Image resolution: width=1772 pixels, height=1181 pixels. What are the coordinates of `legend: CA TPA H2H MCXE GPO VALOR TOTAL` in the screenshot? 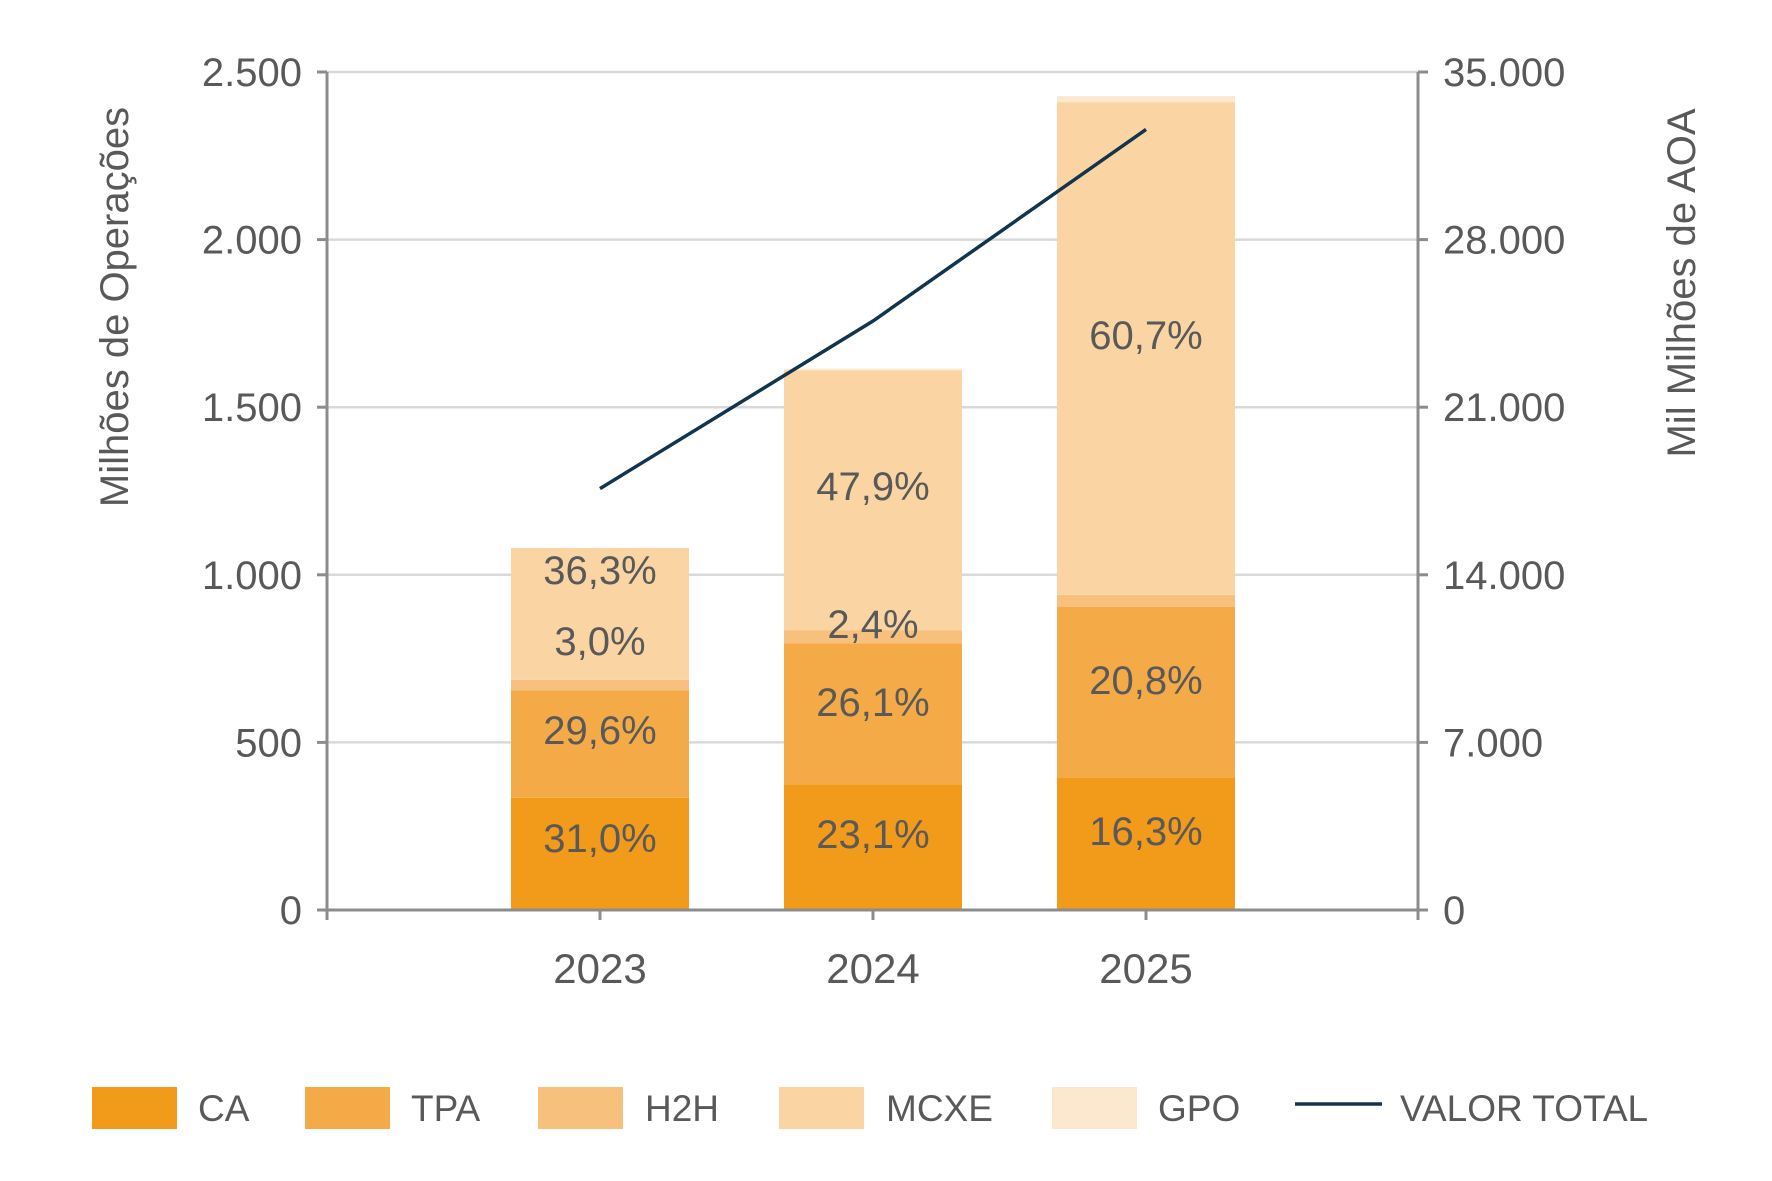 It's located at (870, 1108).